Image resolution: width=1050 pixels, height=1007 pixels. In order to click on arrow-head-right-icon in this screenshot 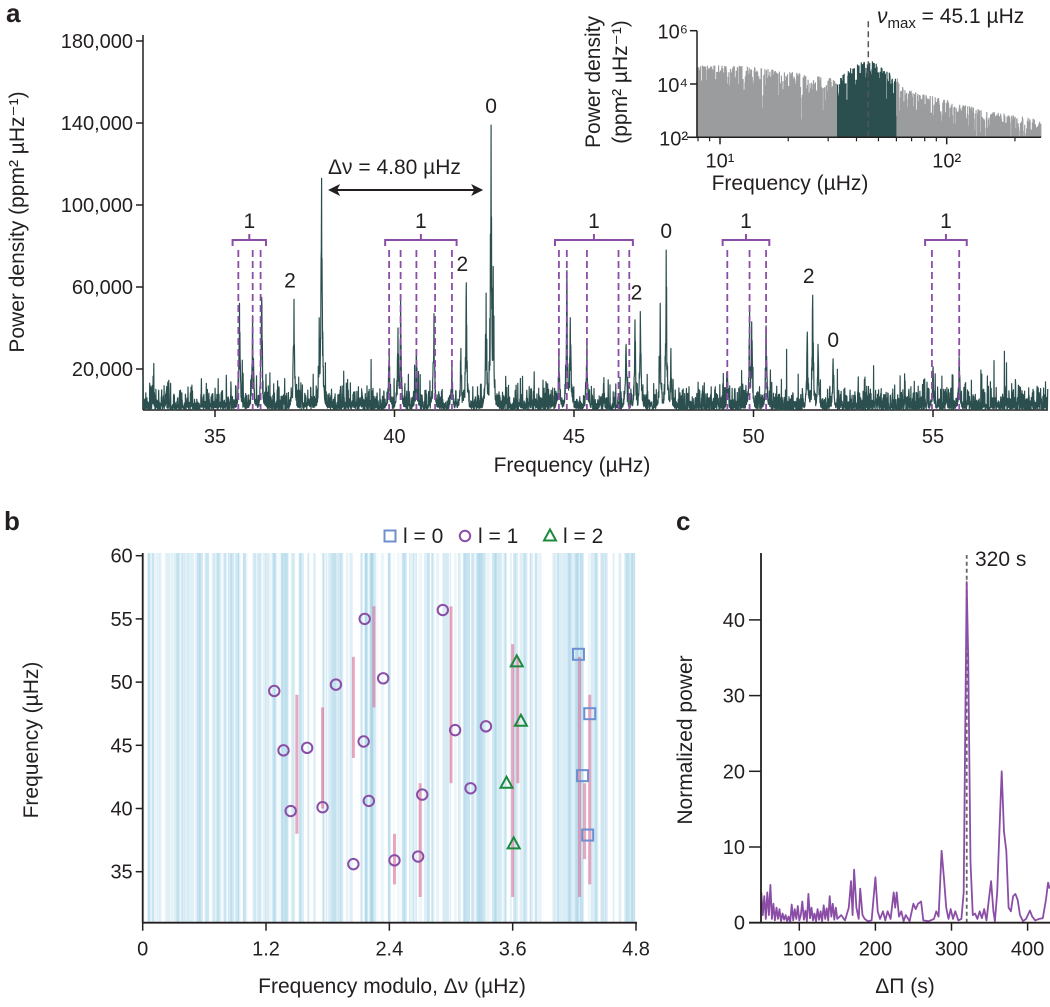, I will do `click(477, 190)`.